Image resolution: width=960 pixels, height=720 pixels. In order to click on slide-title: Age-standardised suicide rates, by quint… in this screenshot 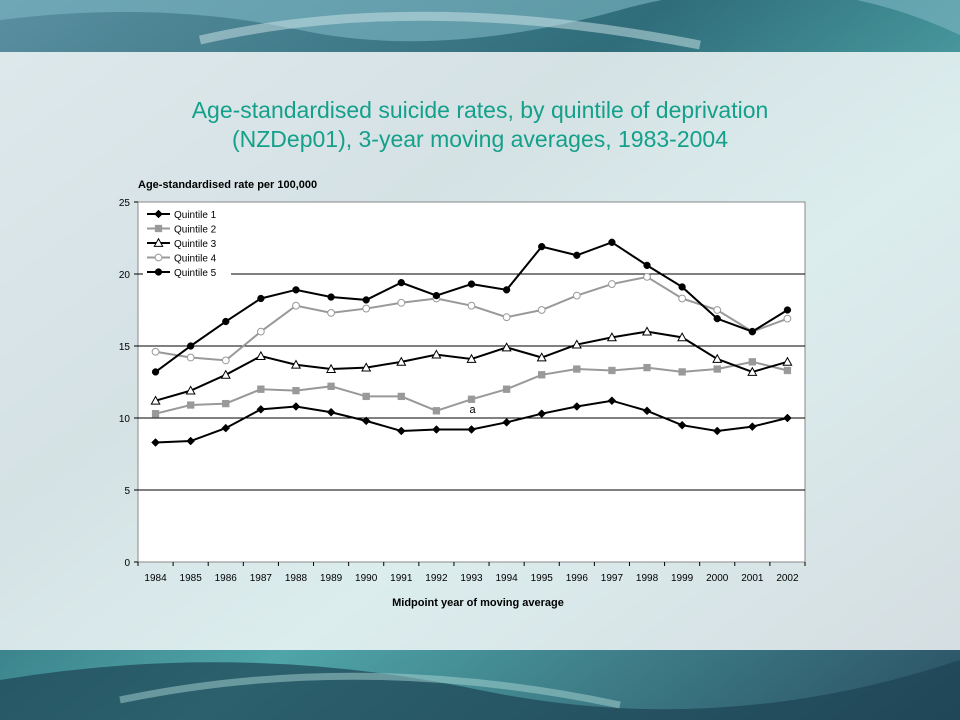, I will do `click(480, 125)`.